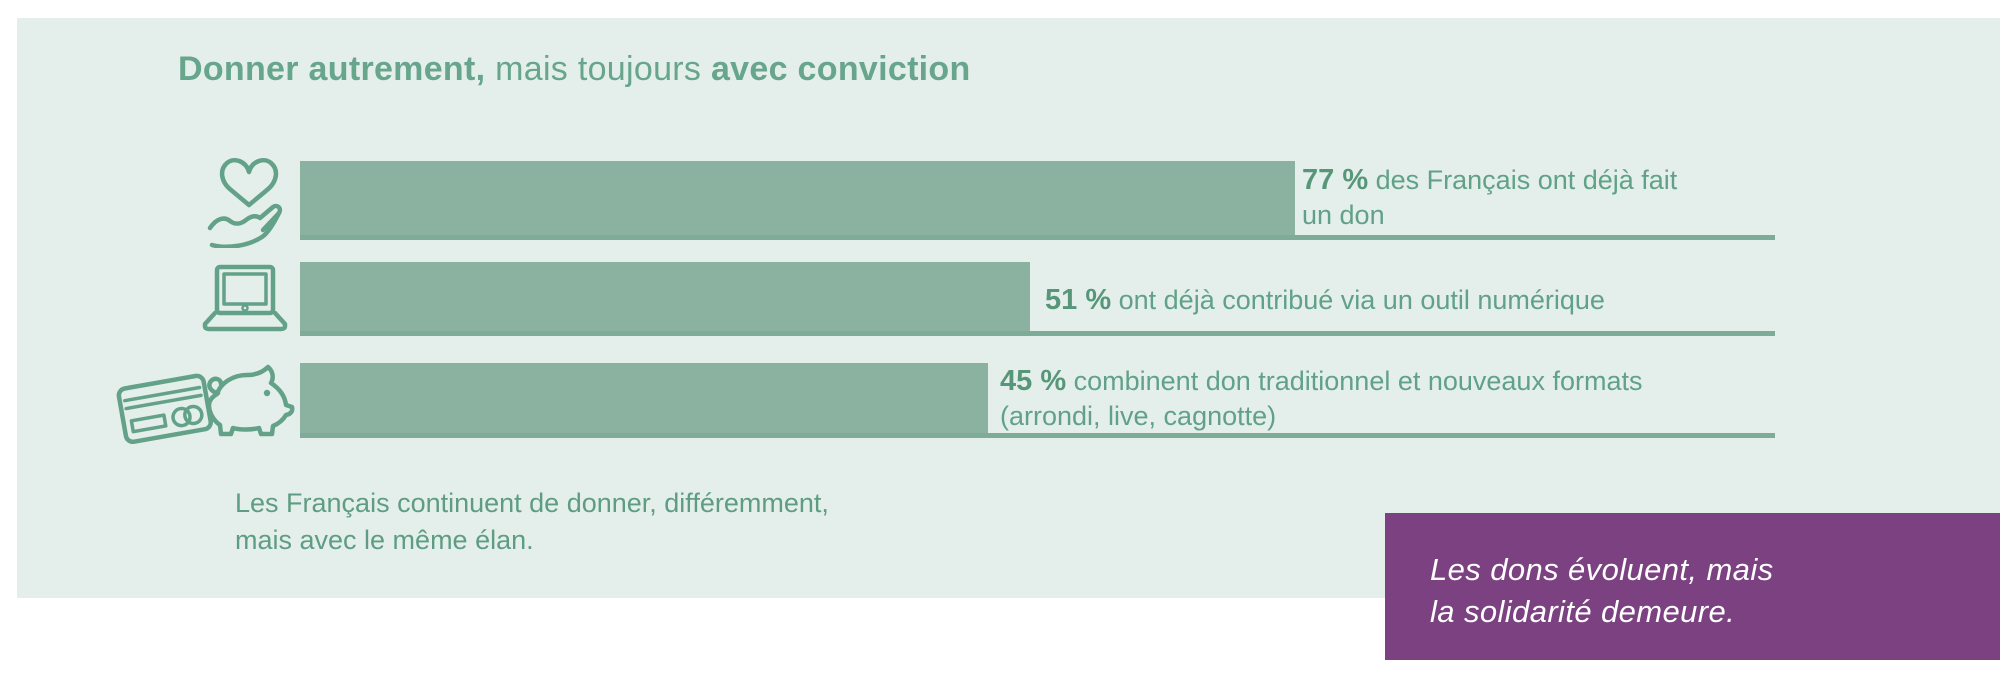 The width and height of the screenshot is (2000, 677). I want to click on caption-line-2: mais avec le même élan., so click(384, 540).